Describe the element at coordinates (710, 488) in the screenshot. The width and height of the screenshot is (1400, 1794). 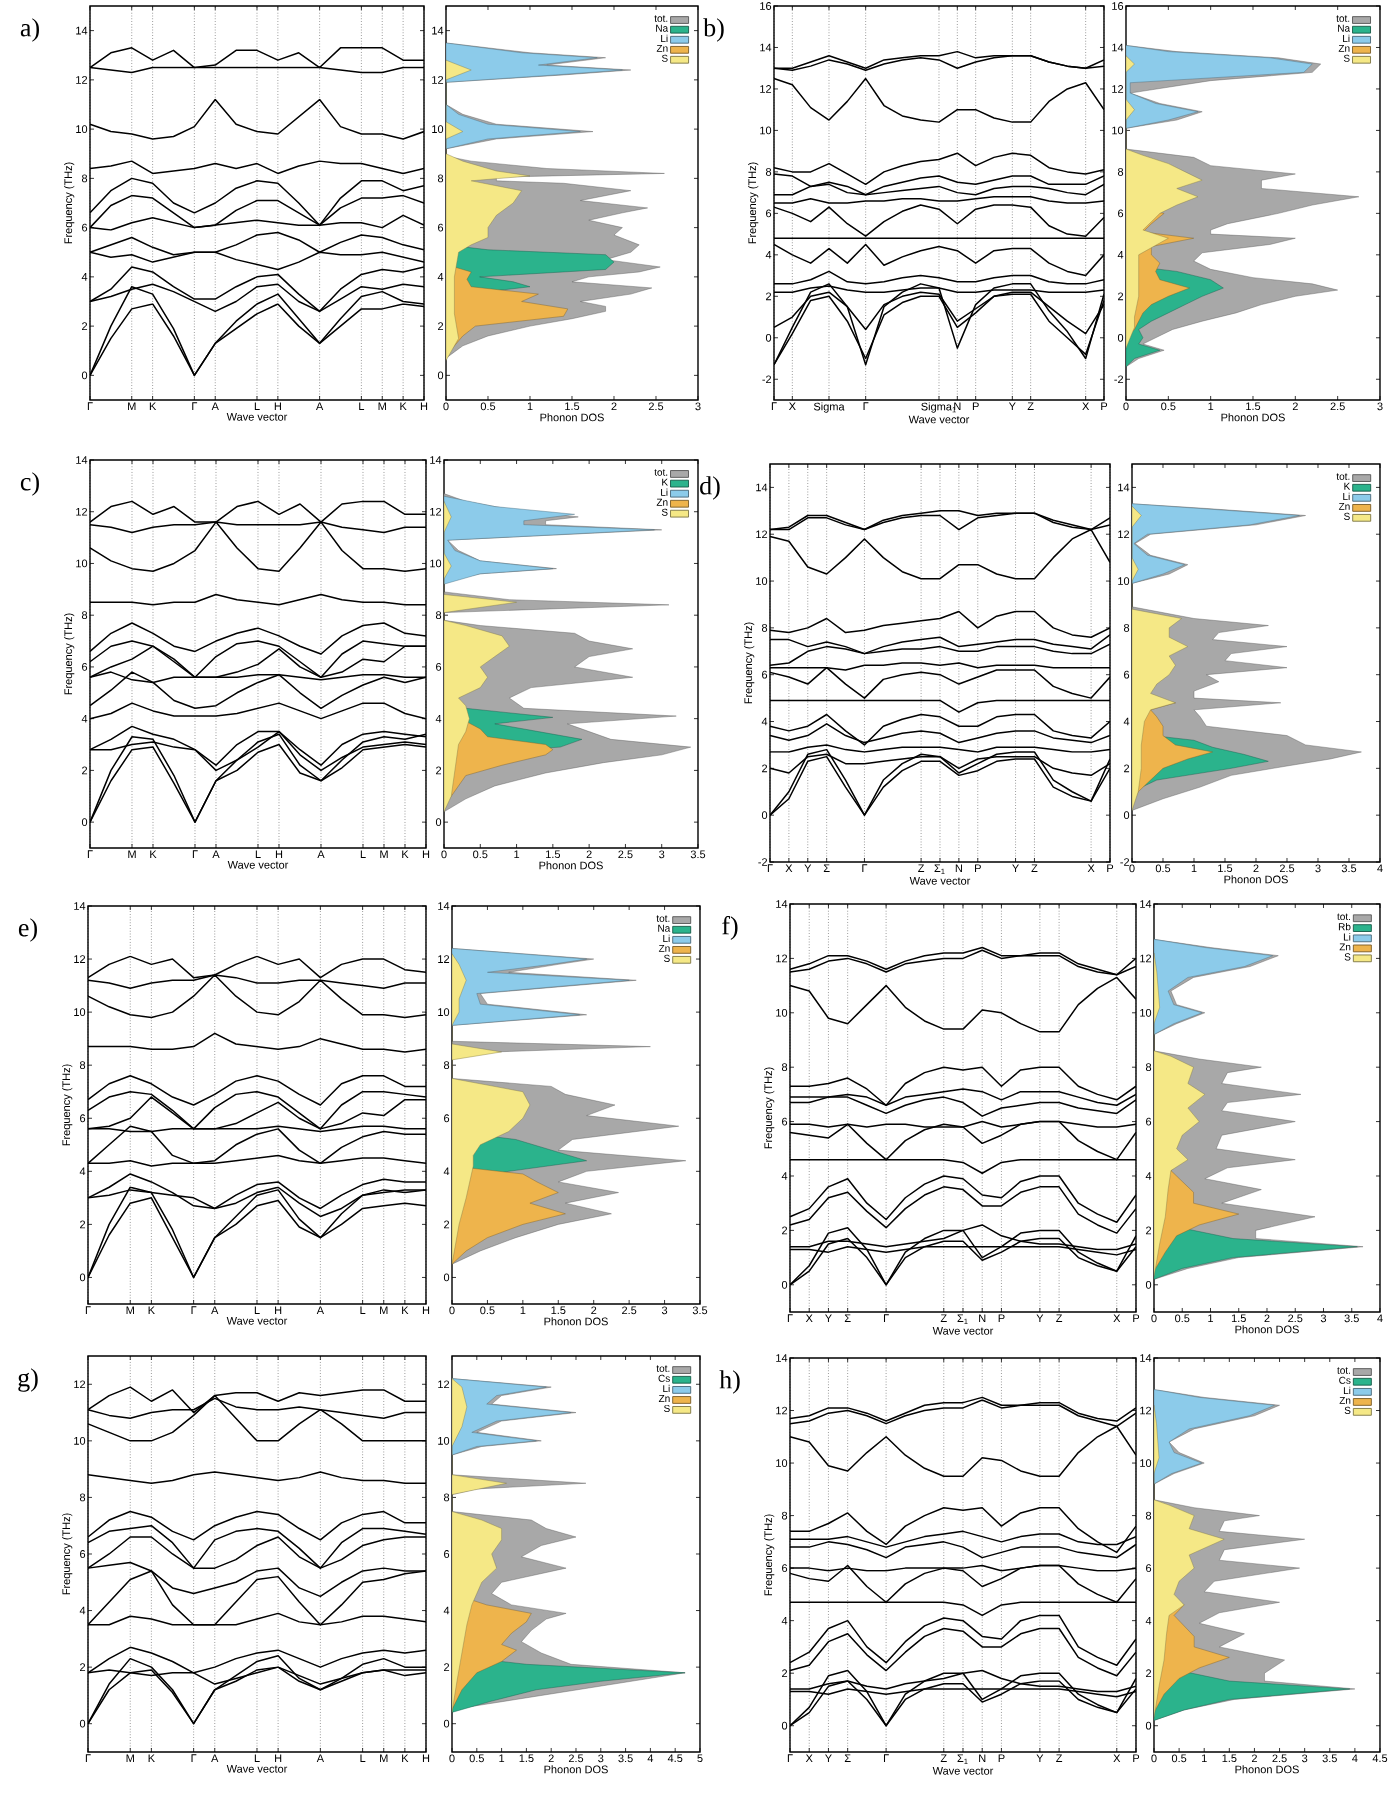
I see `chart-title: d)` at that location.